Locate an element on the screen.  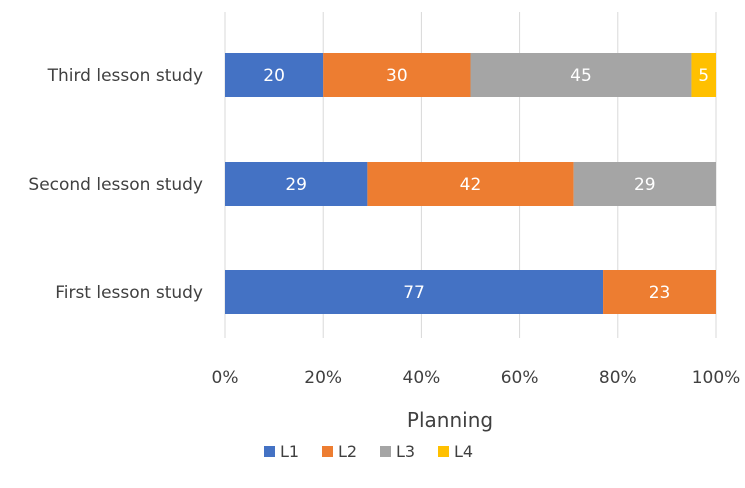
x-tick-label: 20% is located at coordinates (323, 378).